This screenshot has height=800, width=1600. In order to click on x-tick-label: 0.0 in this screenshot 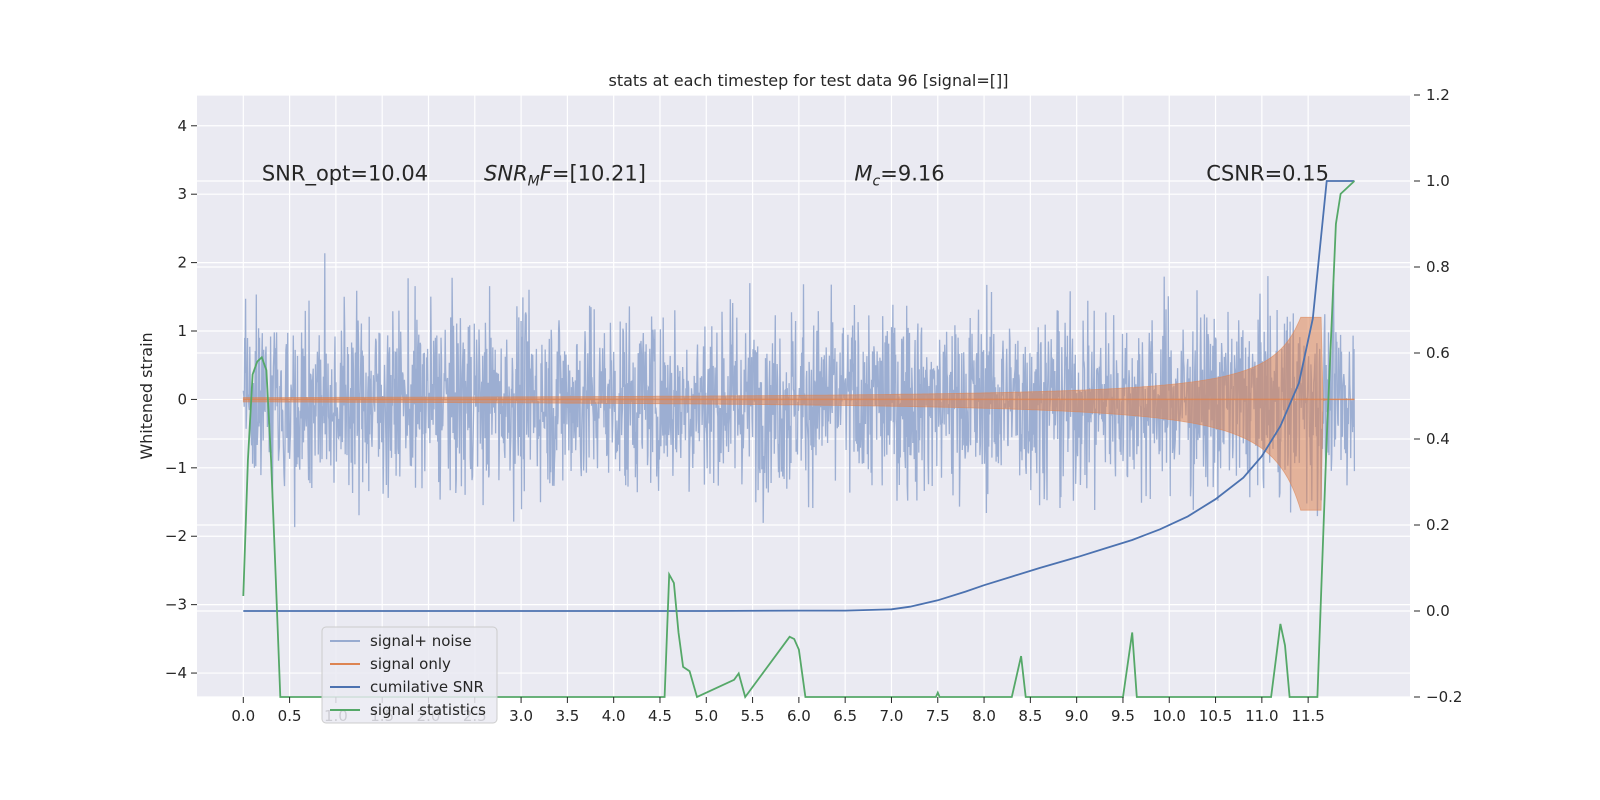, I will do `click(243, 716)`.